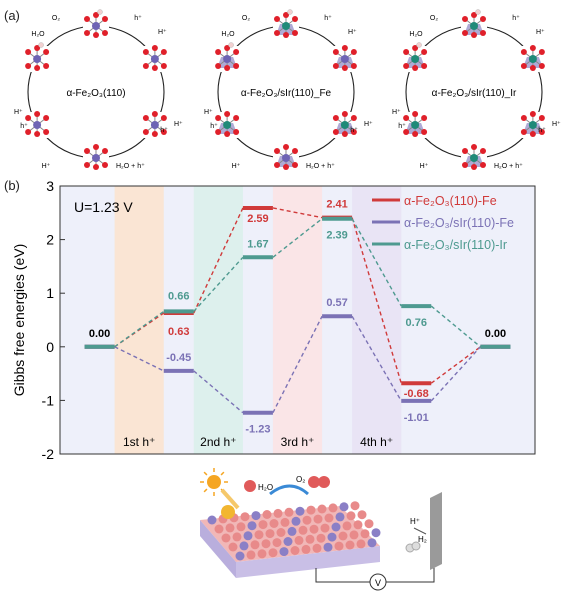 This screenshot has height=600, width=569. I want to click on cycle-title: α-Fe₂O₃/sIr(110)_Ir, so click(474, 93).